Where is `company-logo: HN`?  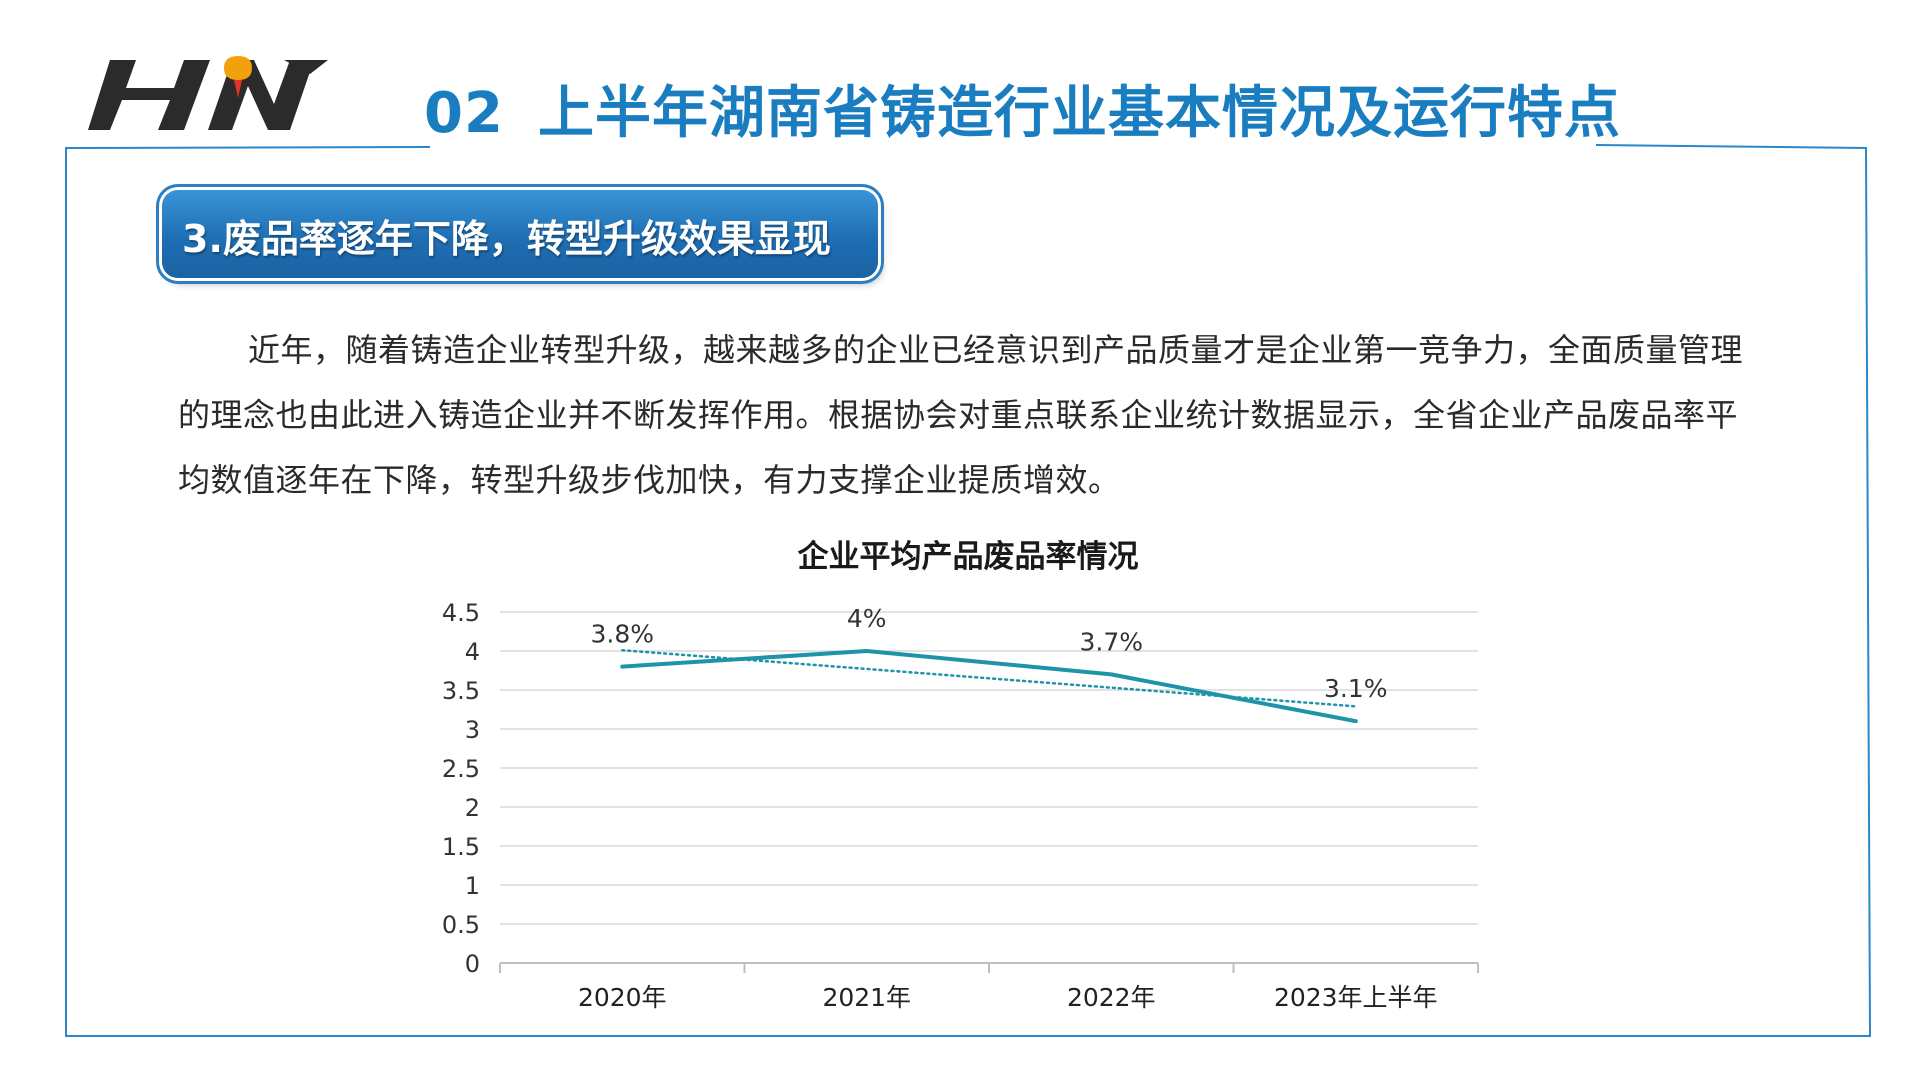
company-logo: HN is located at coordinates (208, 93).